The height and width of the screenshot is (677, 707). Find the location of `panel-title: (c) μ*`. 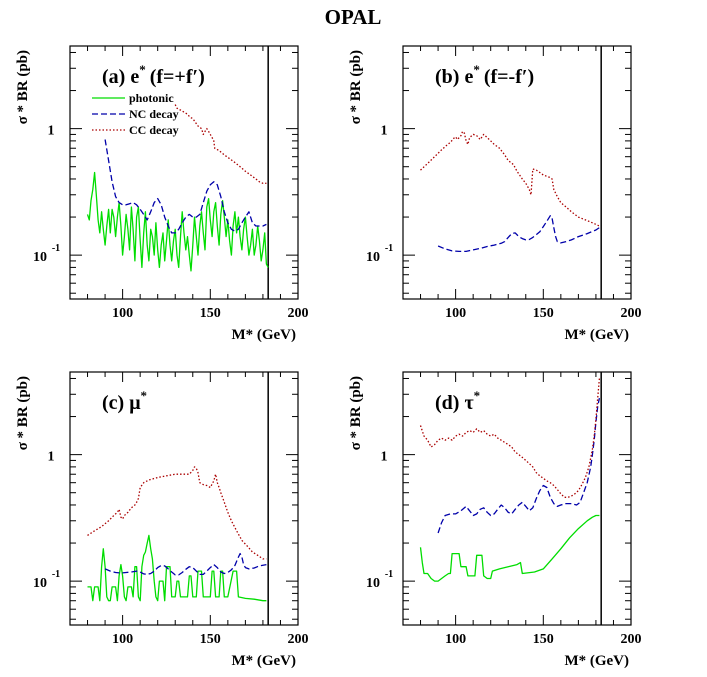

panel-title: (c) μ* is located at coordinates (124, 401).